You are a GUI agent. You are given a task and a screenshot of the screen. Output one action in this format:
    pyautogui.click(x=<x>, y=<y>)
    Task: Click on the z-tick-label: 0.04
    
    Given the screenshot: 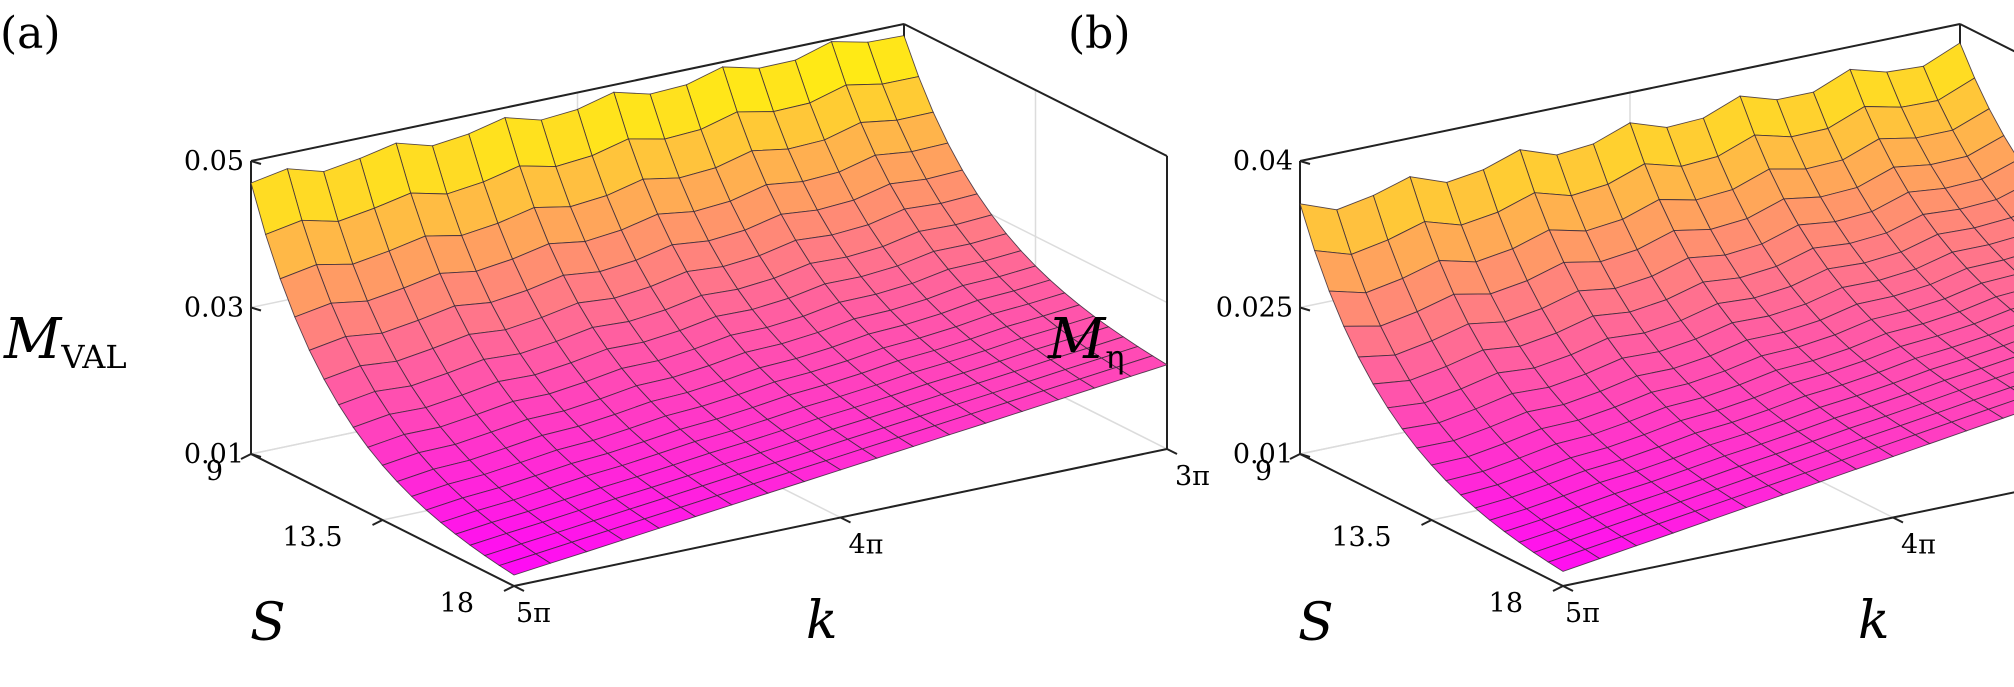 What is the action you would take?
    pyautogui.click(x=1263, y=161)
    